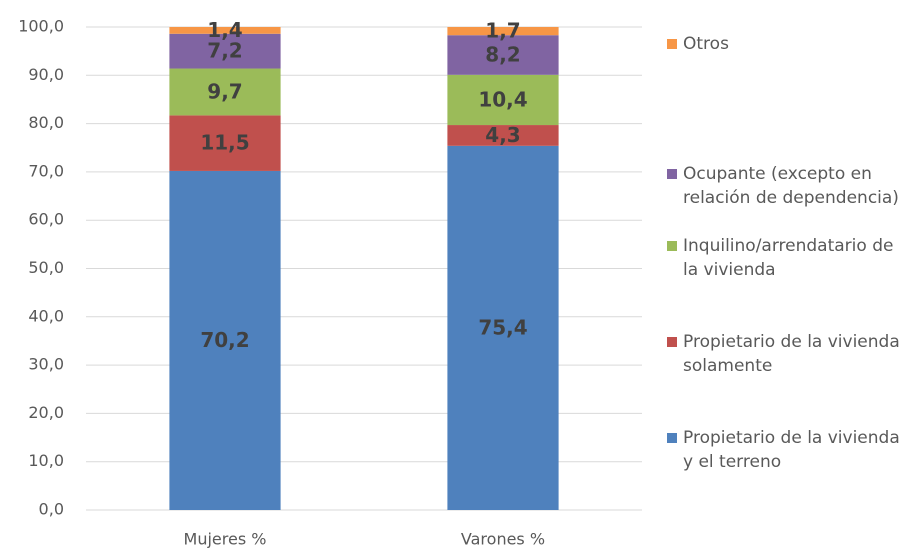 Image resolution: width=912 pixels, height=553 pixels. Describe the element at coordinates (46, 219) in the screenshot. I see `y-tick-label: 60,0` at that location.